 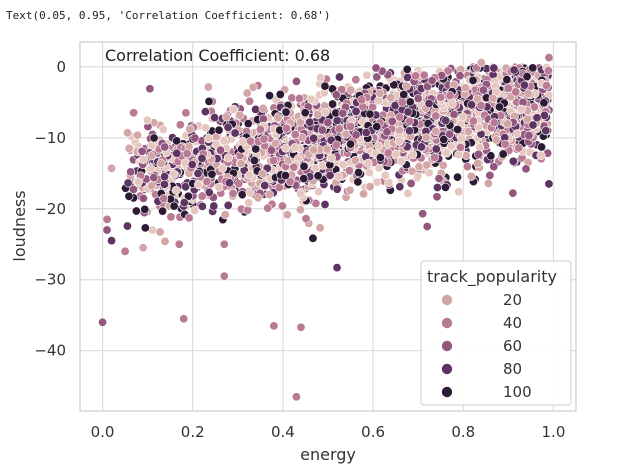 What do you see at coordinates (61, 67) in the screenshot?
I see `y-tick-label: 0` at bounding box center [61, 67].